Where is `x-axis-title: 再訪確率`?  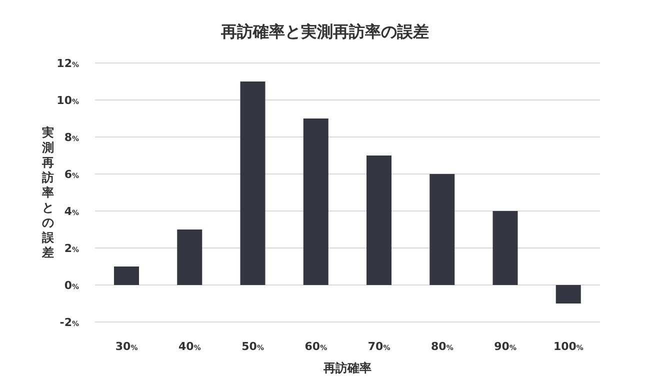 x-axis-title: 再訪確率 is located at coordinates (347, 368).